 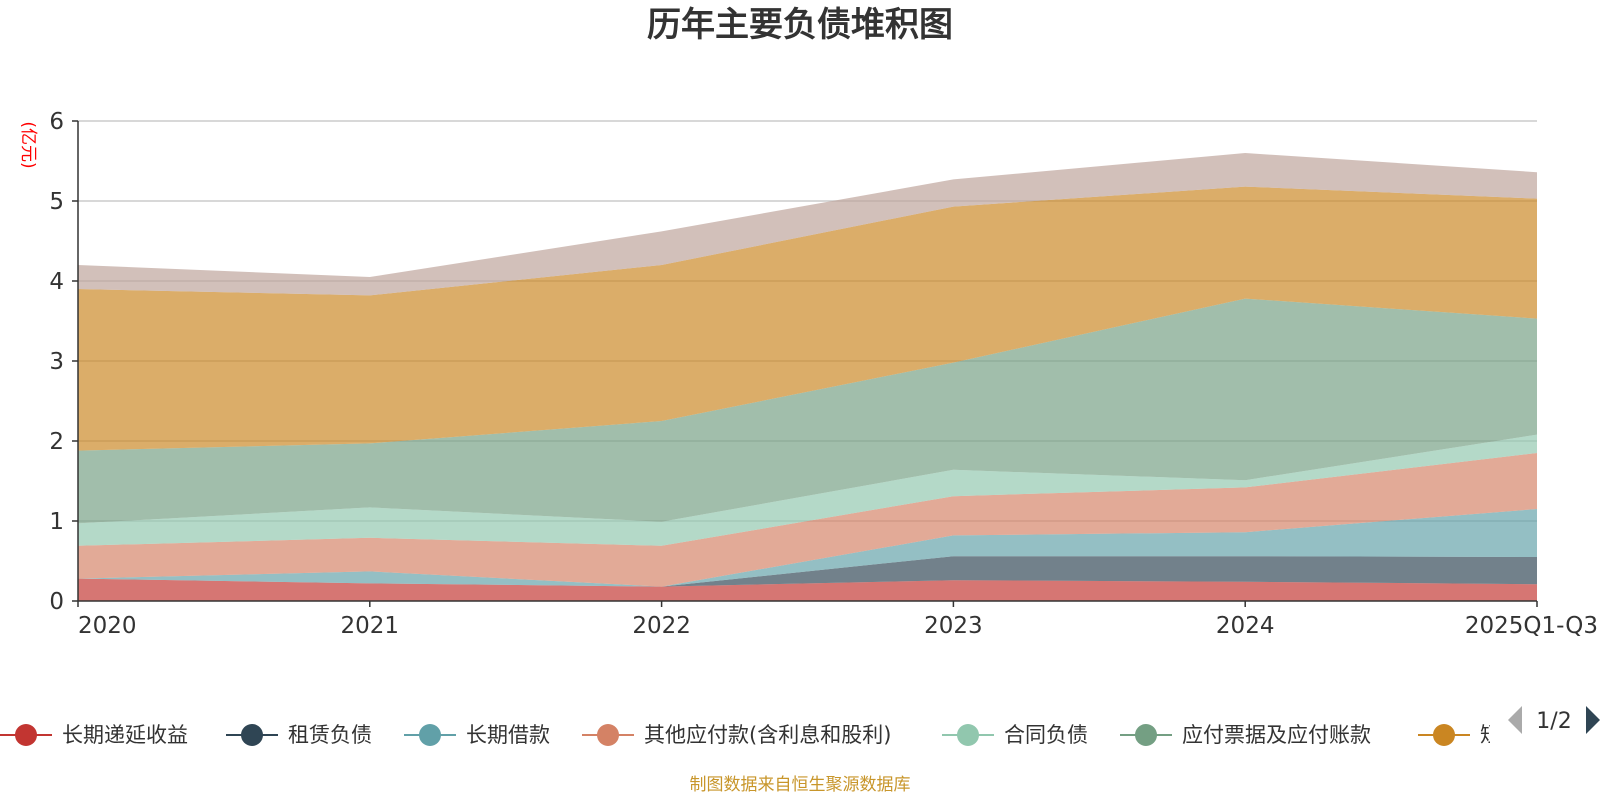 I want to click on legend-item: 短, so click(x=1459, y=735).